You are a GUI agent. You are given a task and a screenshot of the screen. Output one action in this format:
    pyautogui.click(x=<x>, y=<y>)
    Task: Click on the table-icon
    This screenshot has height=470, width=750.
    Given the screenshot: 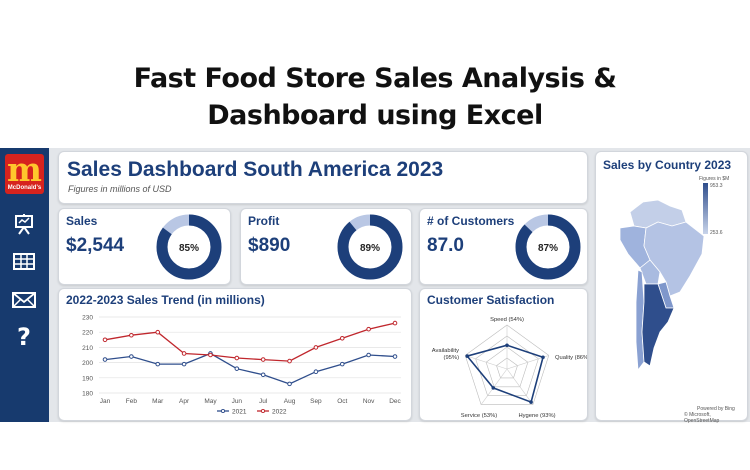 What is the action you would take?
    pyautogui.click(x=24, y=262)
    